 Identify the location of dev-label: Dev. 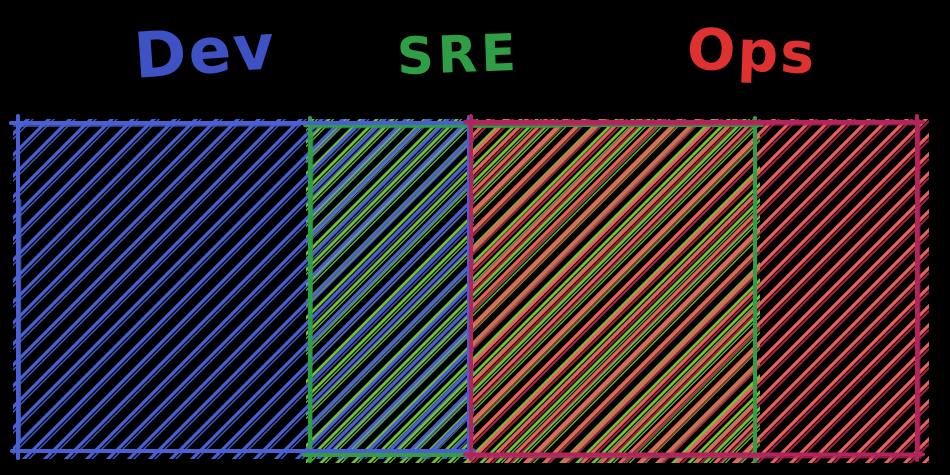
(205, 51).